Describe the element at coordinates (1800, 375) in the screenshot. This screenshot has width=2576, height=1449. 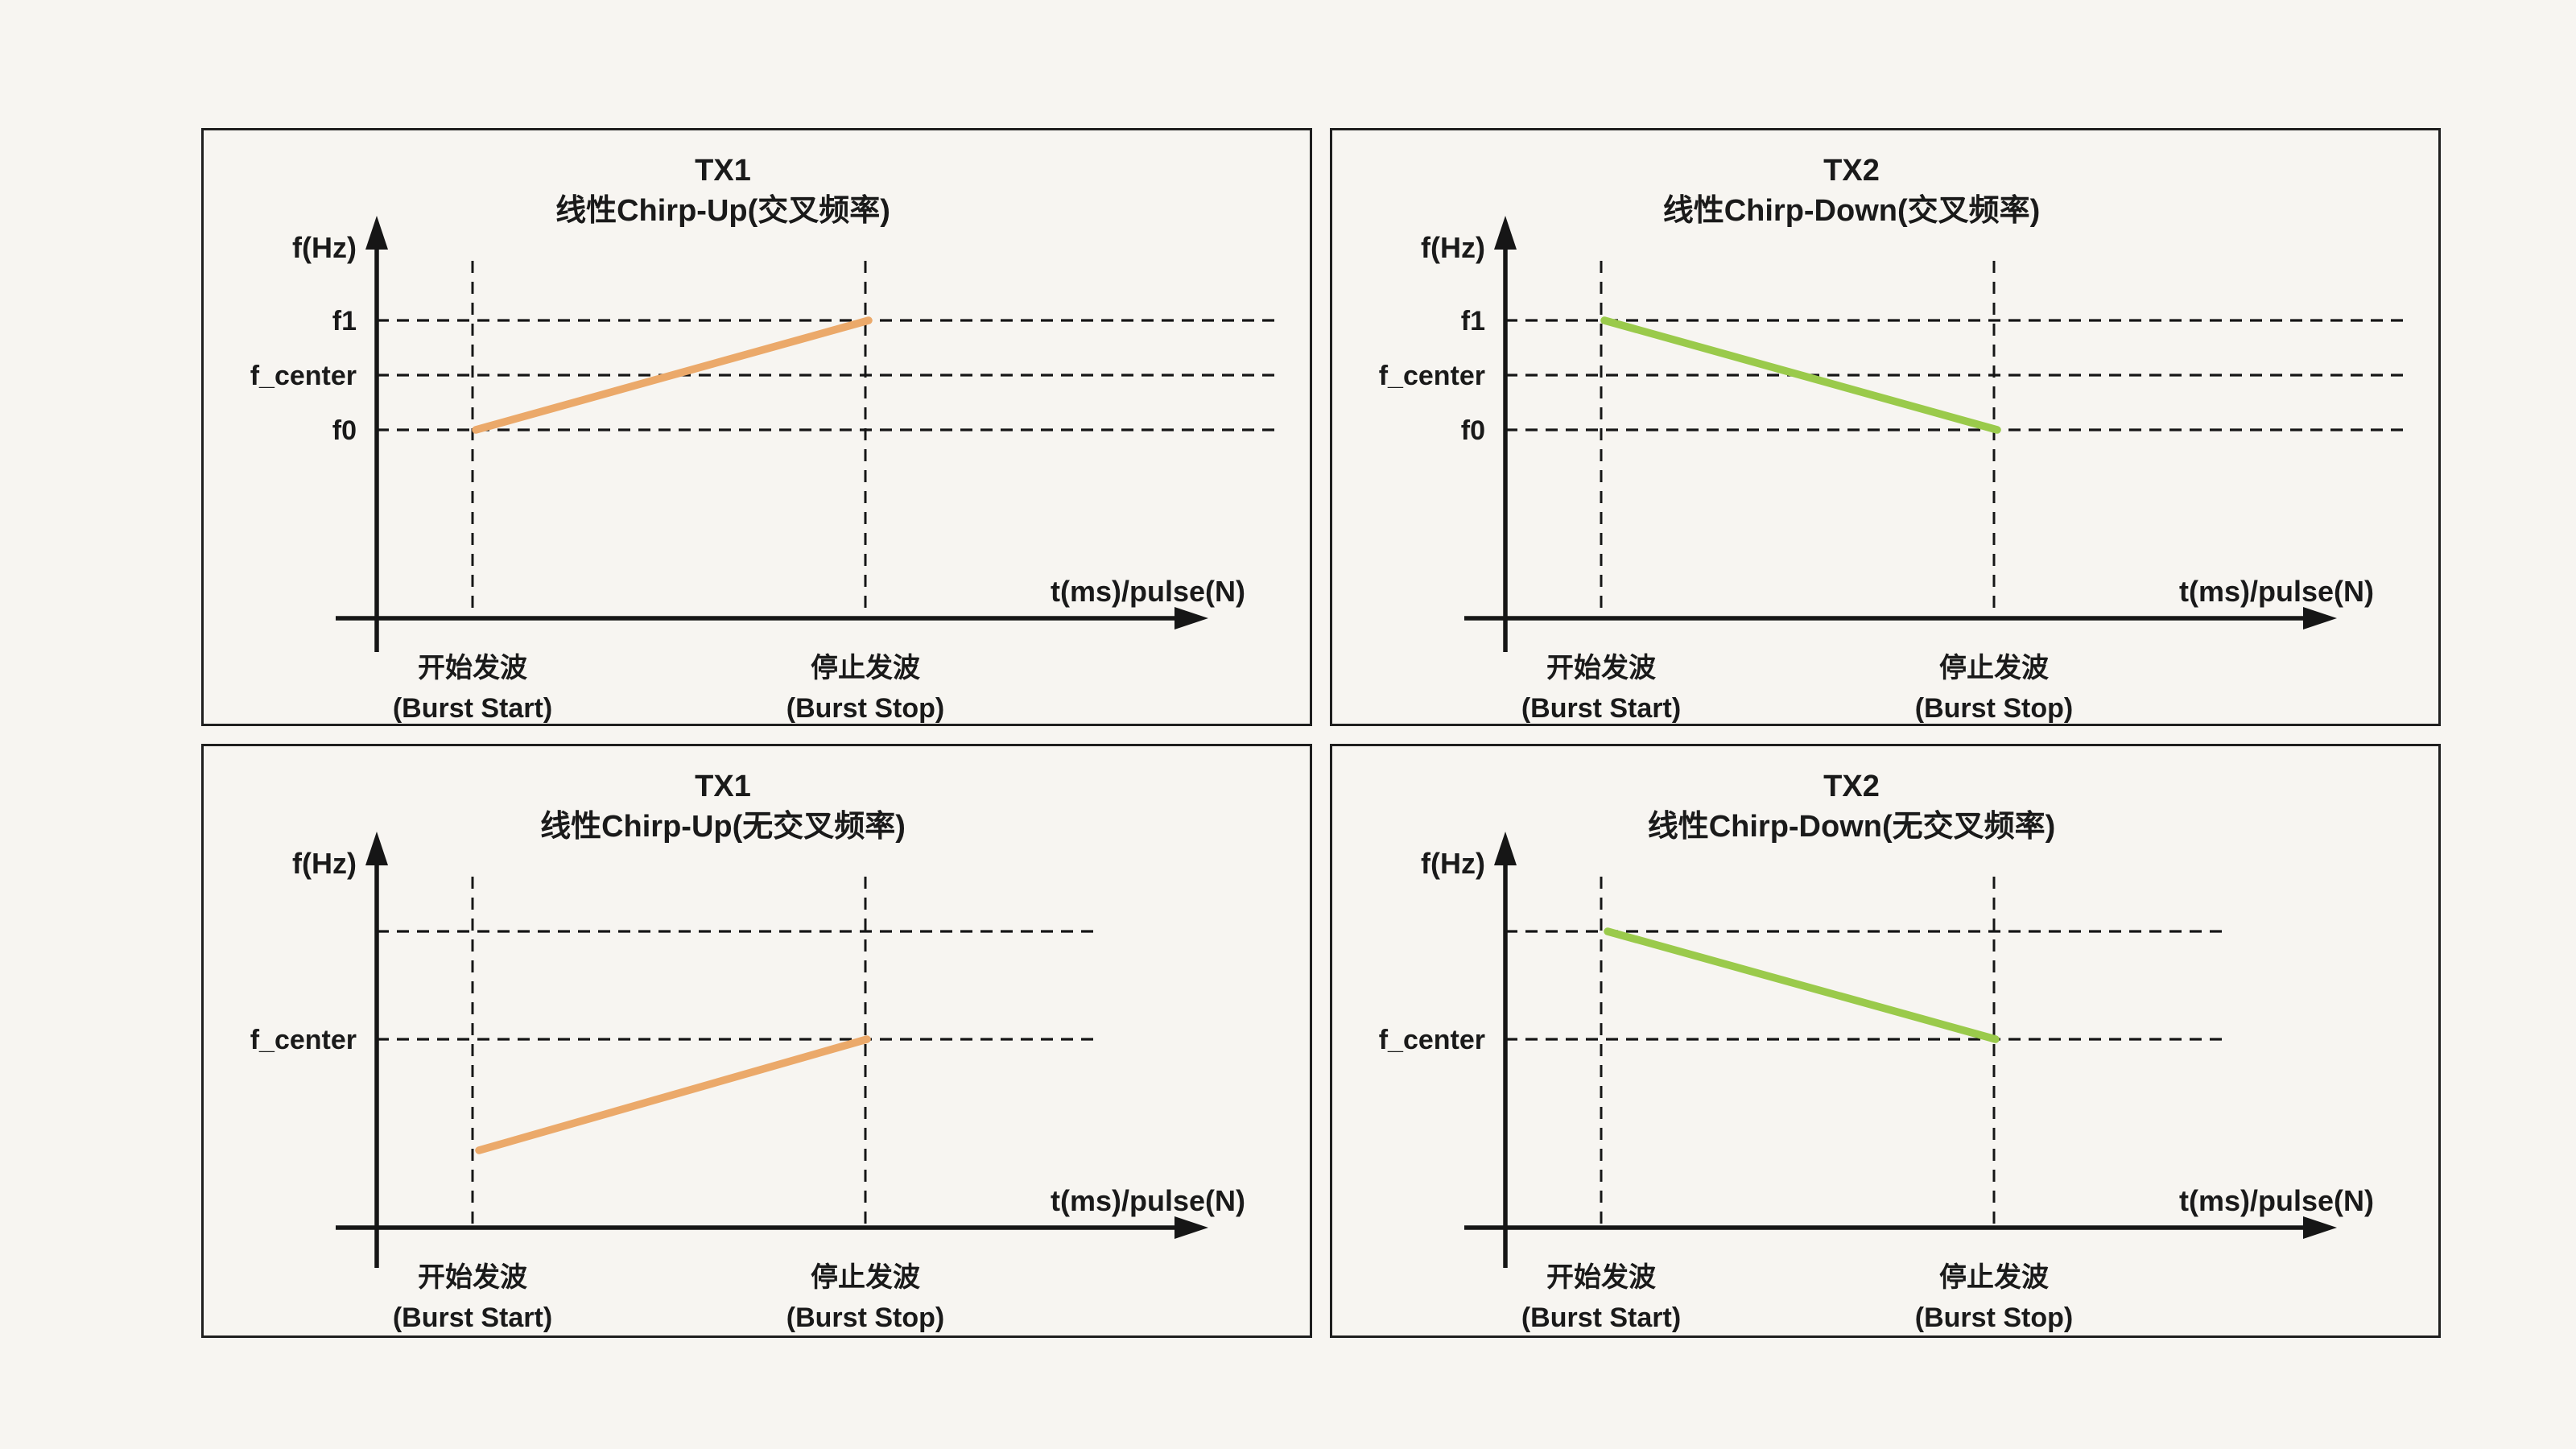
I see `chirp-line-tx2-cross` at that location.